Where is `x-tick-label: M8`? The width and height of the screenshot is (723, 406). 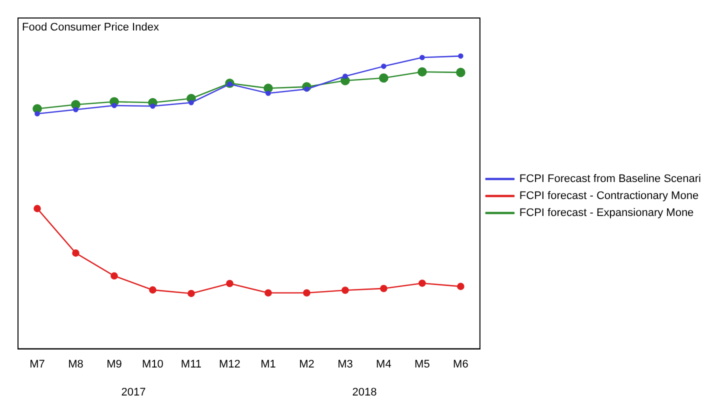 x-tick-label: M8 is located at coordinates (76, 364).